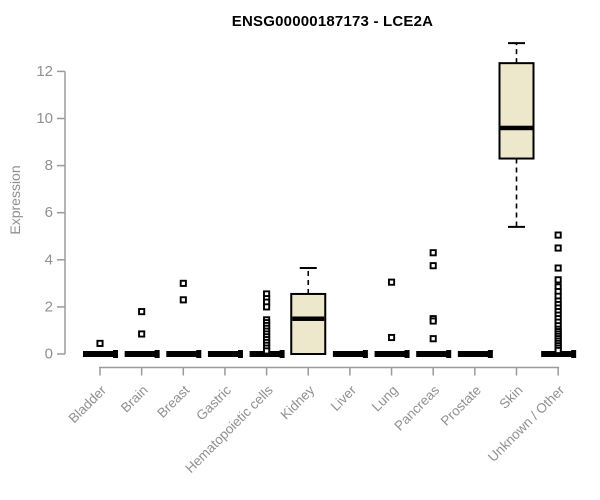  I want to click on y-tick-label: 0, so click(49, 354).